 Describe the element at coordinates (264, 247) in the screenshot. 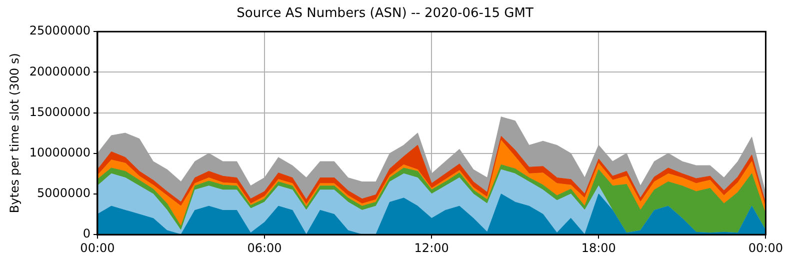

I see `x-tick-label: 06:00` at that location.